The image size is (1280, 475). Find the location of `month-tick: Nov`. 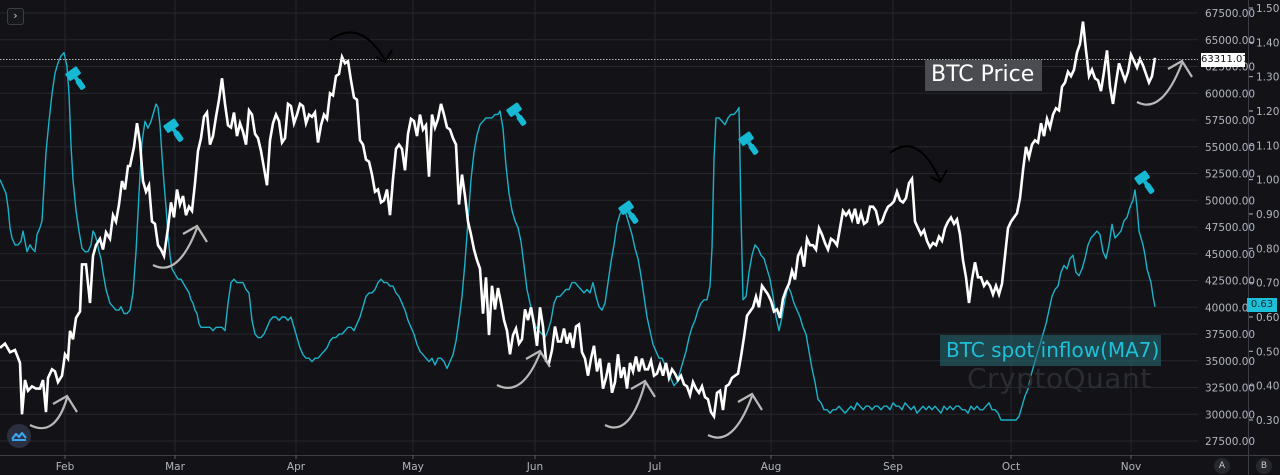

month-tick: Nov is located at coordinates (1131, 467).